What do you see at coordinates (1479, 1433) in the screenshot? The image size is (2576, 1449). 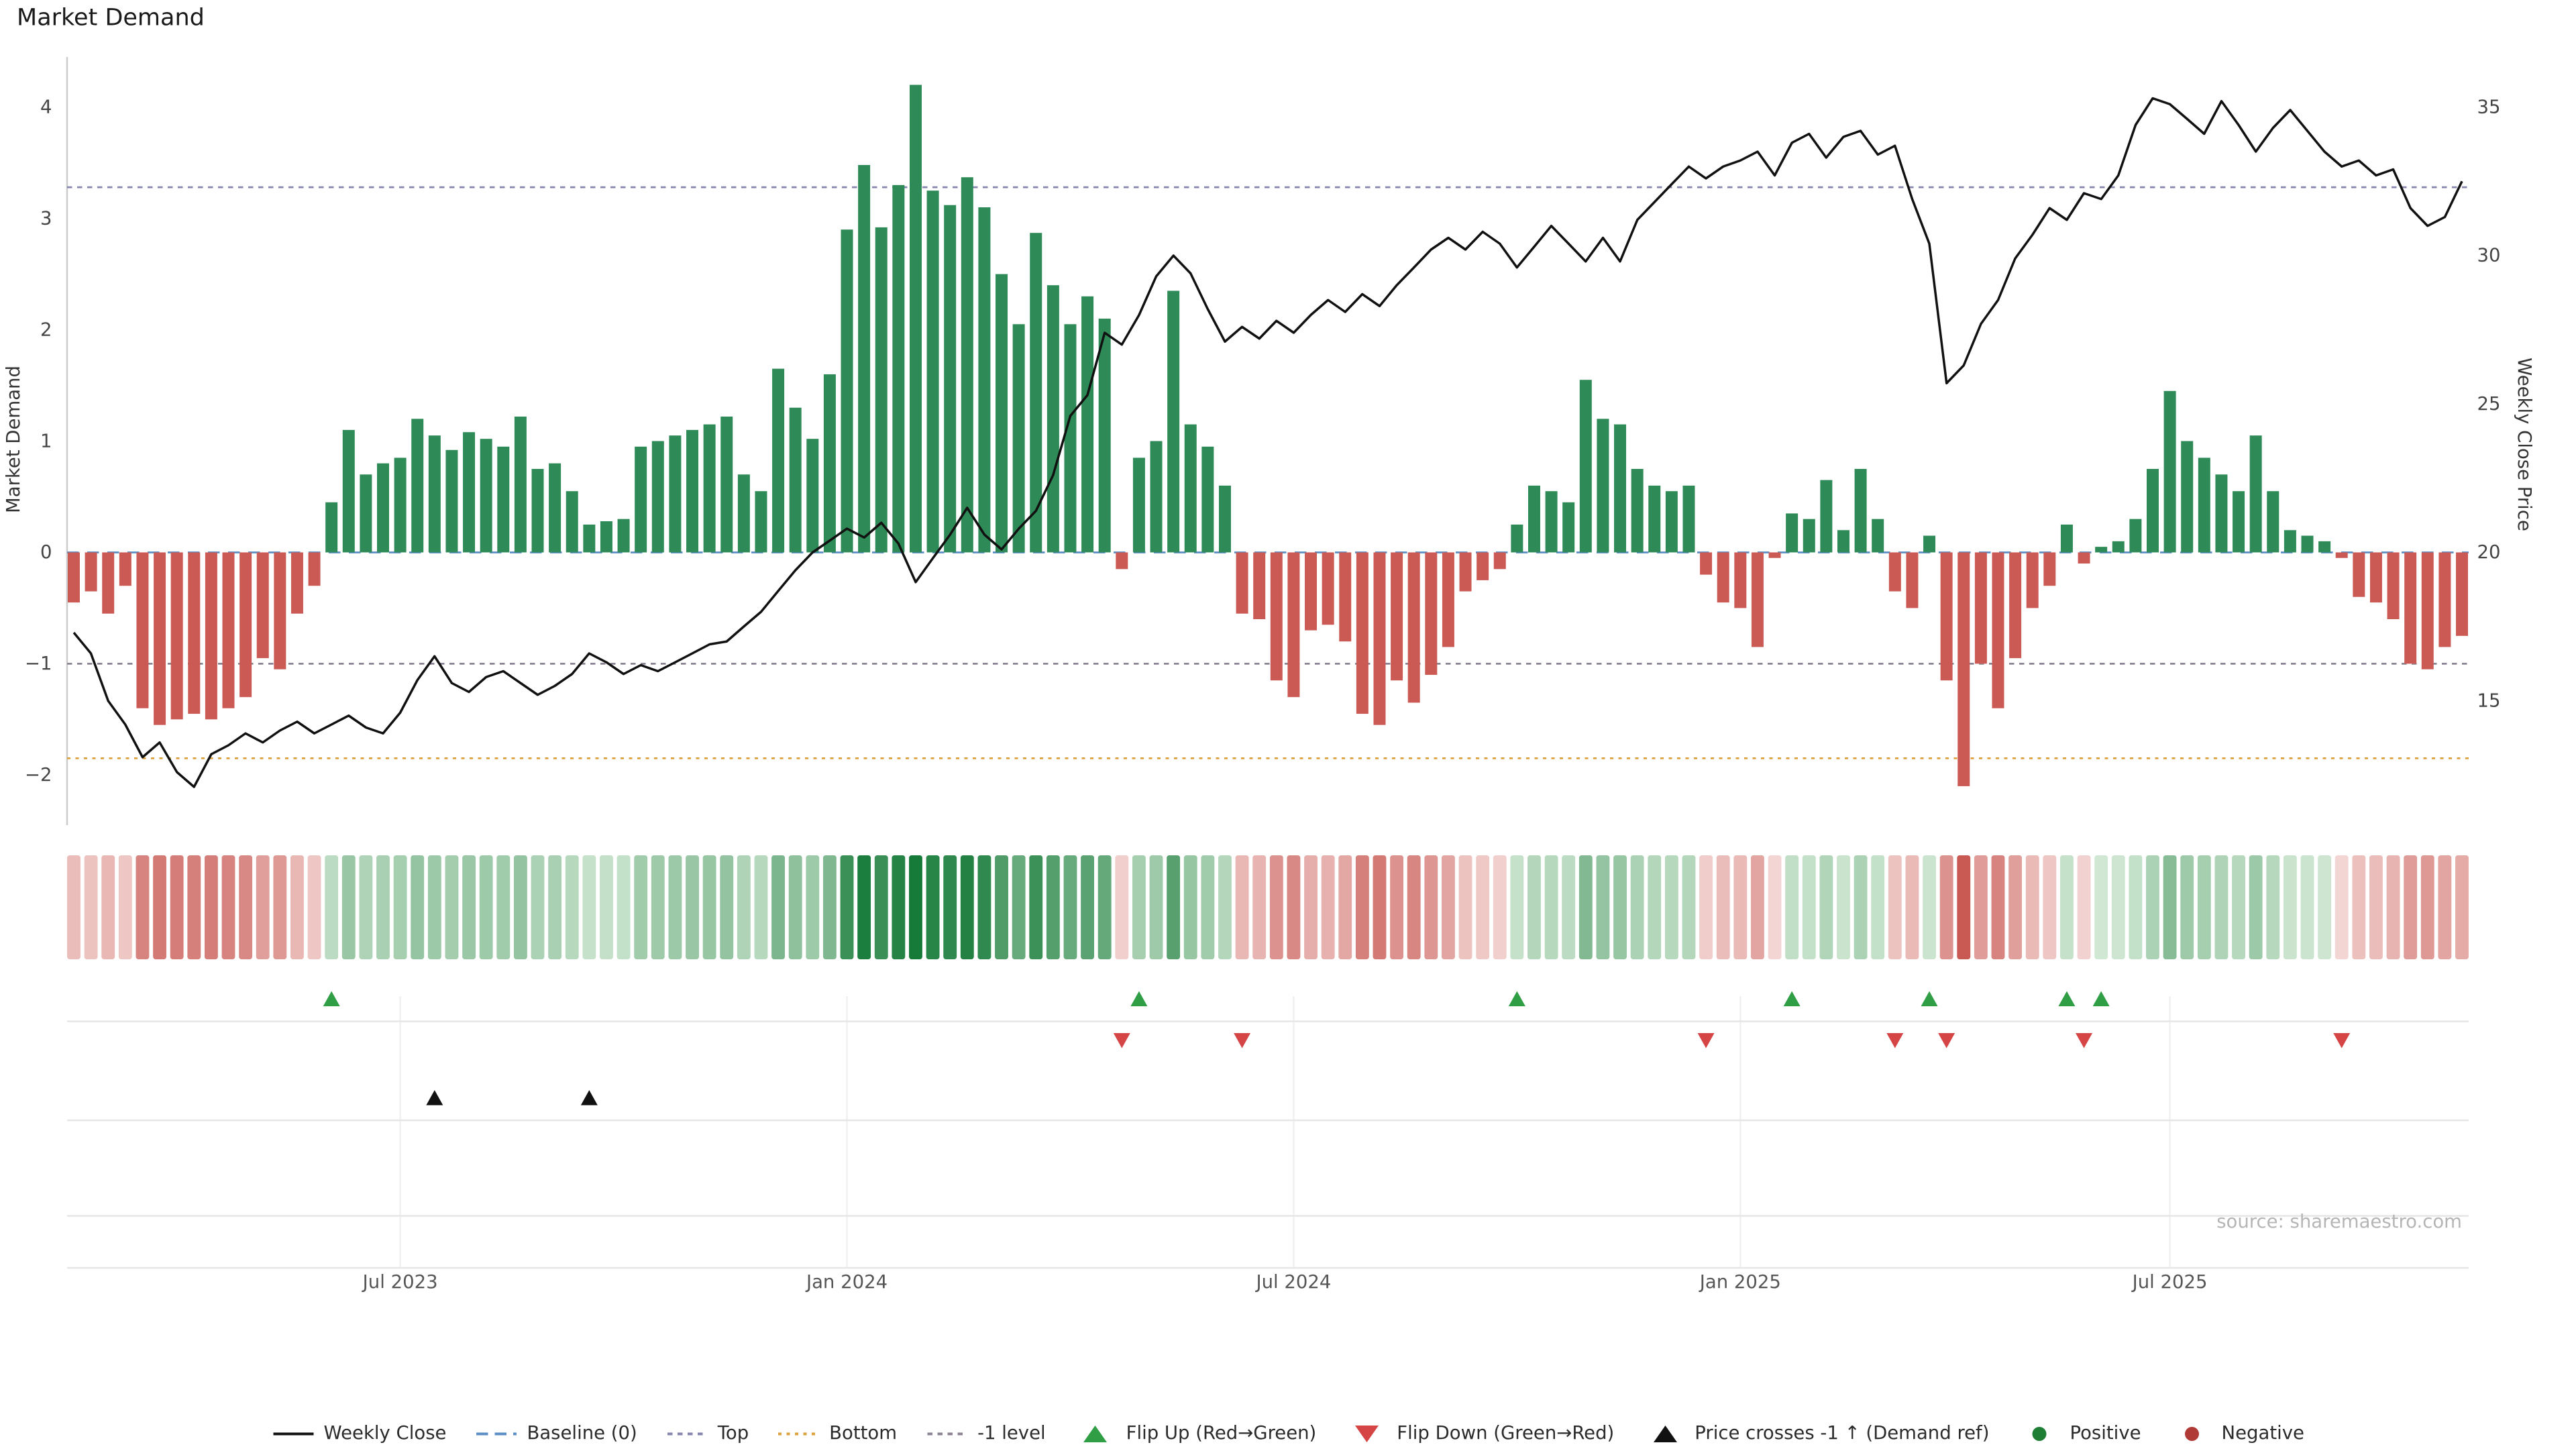 I see `legend-item: Flip Down (Green→Red)` at bounding box center [1479, 1433].